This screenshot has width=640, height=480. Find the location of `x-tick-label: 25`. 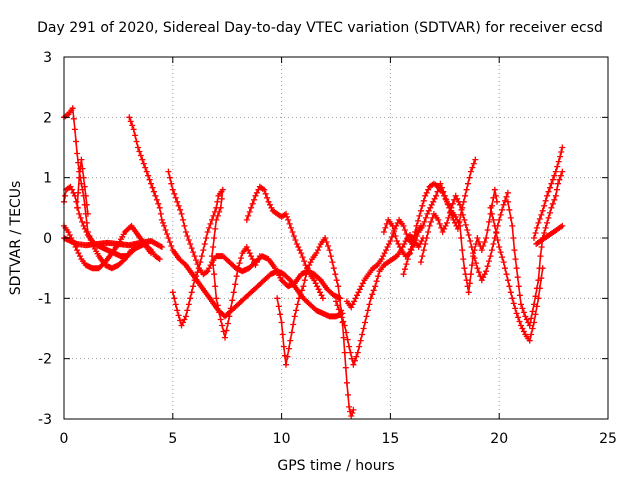

x-tick-label: 25 is located at coordinates (608, 439).